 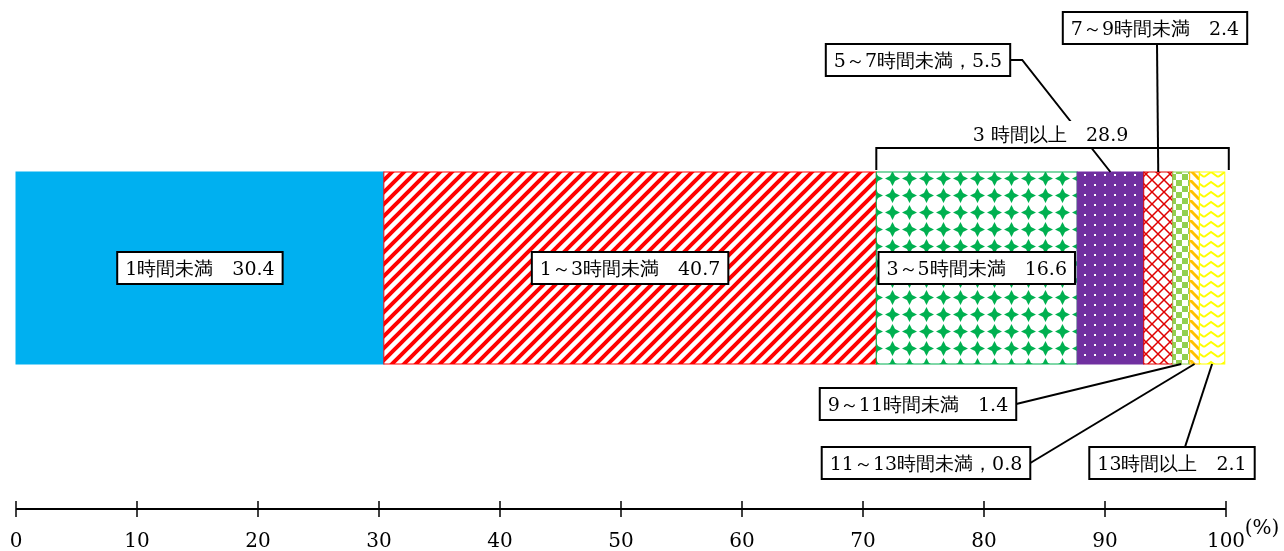 I want to click on x-tick-label: 10, so click(x=137, y=539).